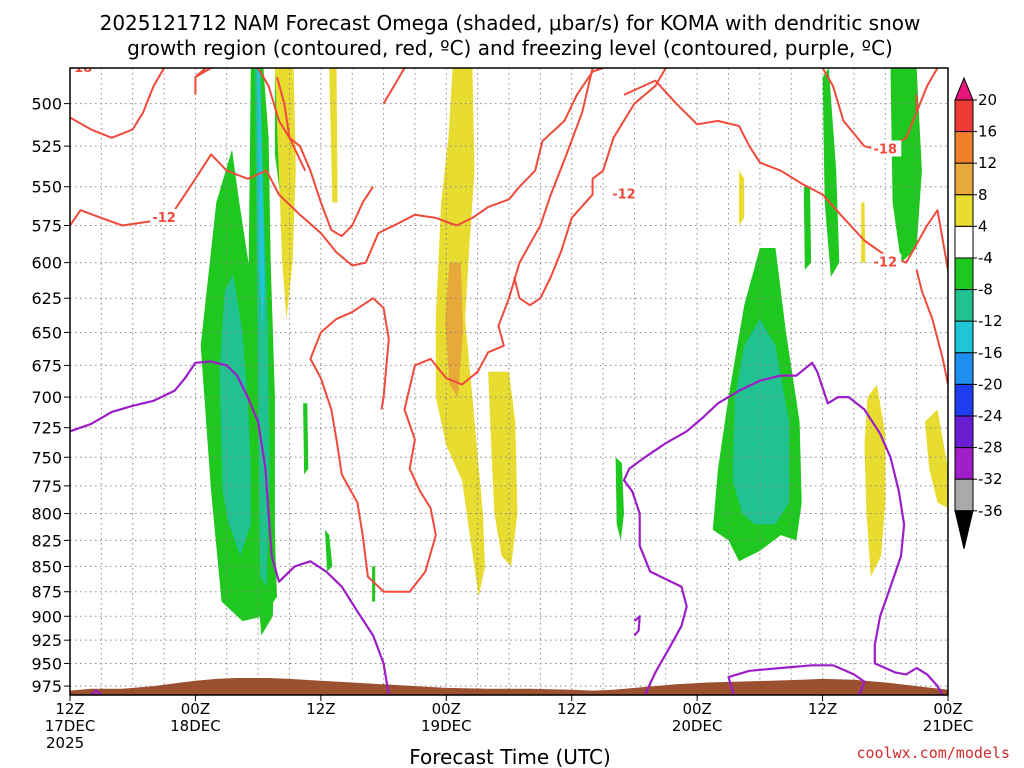 The height and width of the screenshot is (768, 1024). What do you see at coordinates (933, 753) in the screenshot?
I see `credit-text: coolwx.com/models` at bounding box center [933, 753].